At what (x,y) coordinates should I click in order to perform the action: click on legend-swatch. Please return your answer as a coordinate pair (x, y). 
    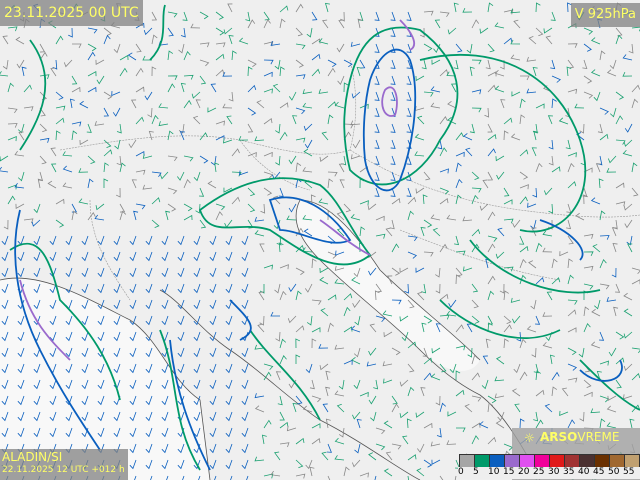
    Looking at the image, I should click on (512, 461).